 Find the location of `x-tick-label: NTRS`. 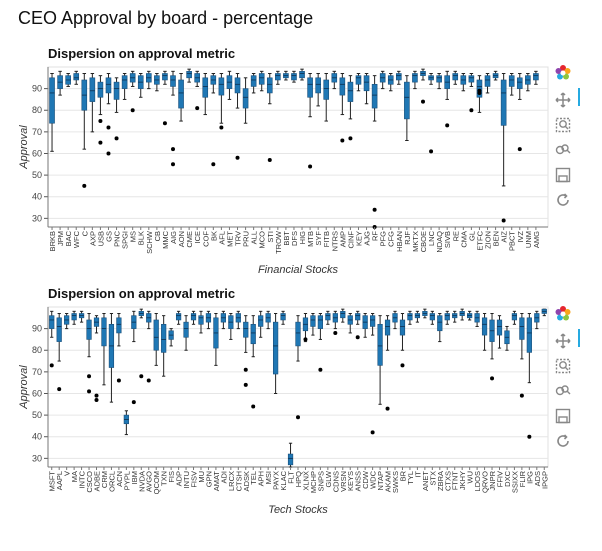

x-tick-label: NTRS is located at coordinates (334, 241).